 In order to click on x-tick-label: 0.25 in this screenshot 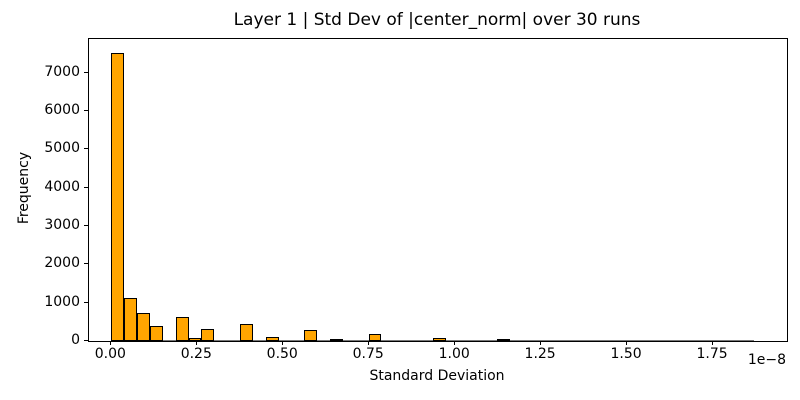, I will do `click(196, 354)`.